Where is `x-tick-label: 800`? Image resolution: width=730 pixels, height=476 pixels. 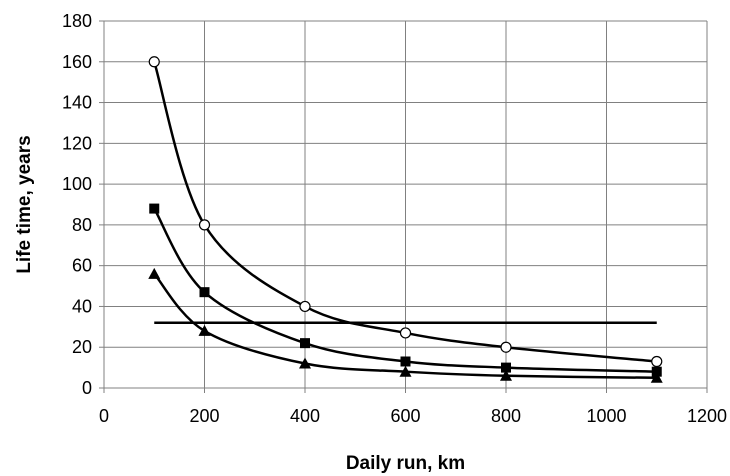 x-tick-label: 800 is located at coordinates (506, 416).